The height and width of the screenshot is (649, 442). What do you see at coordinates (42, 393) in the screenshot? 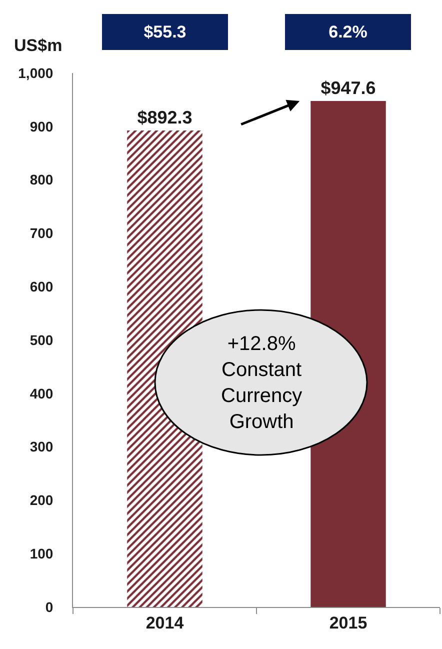
I see `y-tick-label: 400` at bounding box center [42, 393].